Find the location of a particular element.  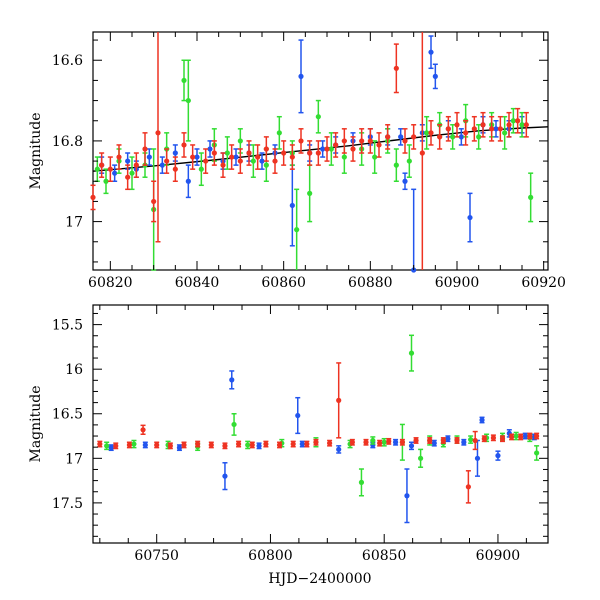

y-tick-label: 17.5 is located at coordinates (67, 504).